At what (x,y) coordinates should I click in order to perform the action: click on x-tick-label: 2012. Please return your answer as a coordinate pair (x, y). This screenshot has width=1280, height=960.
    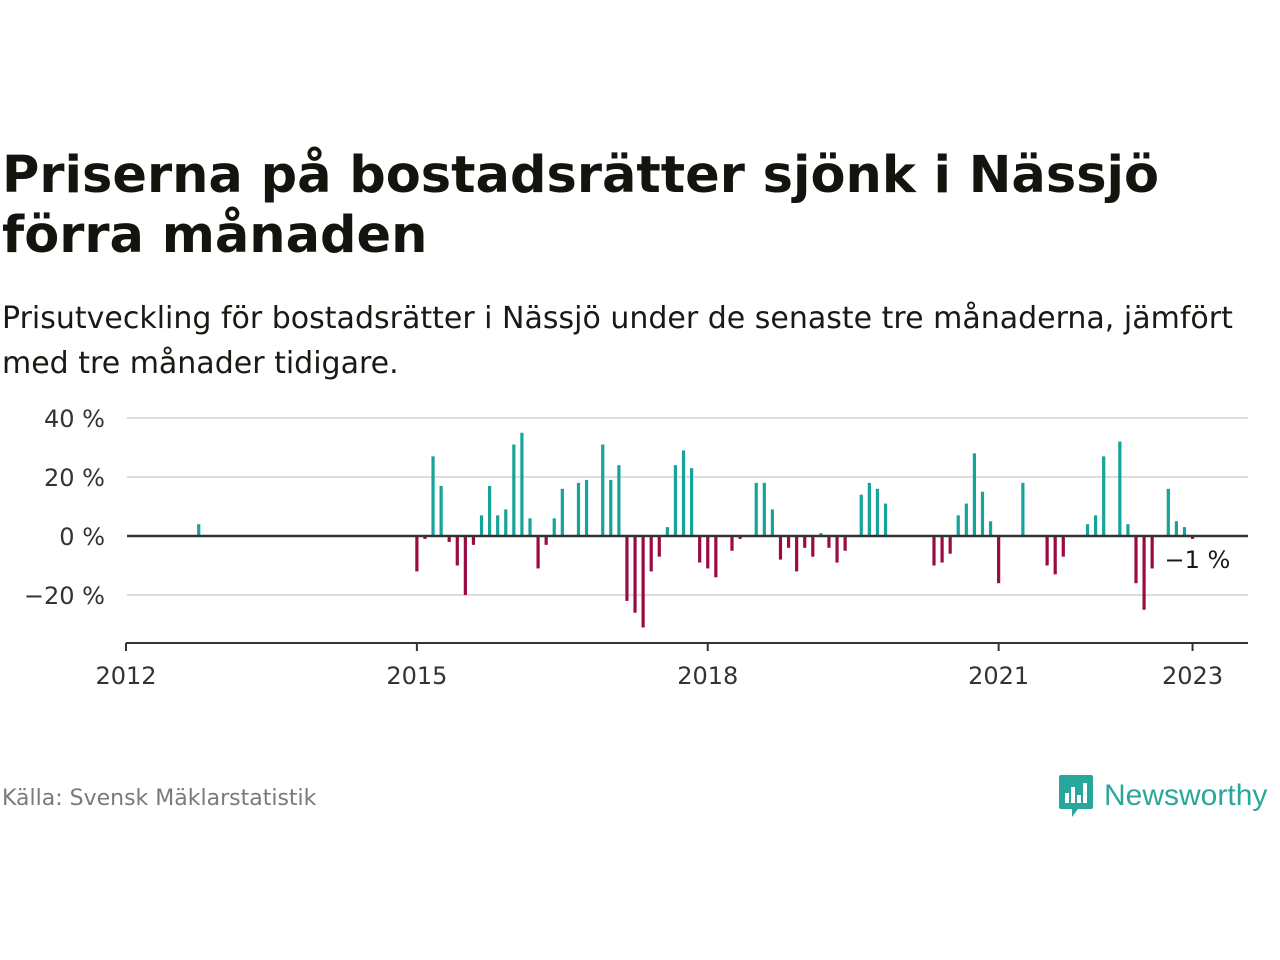
    Looking at the image, I should click on (125, 676).